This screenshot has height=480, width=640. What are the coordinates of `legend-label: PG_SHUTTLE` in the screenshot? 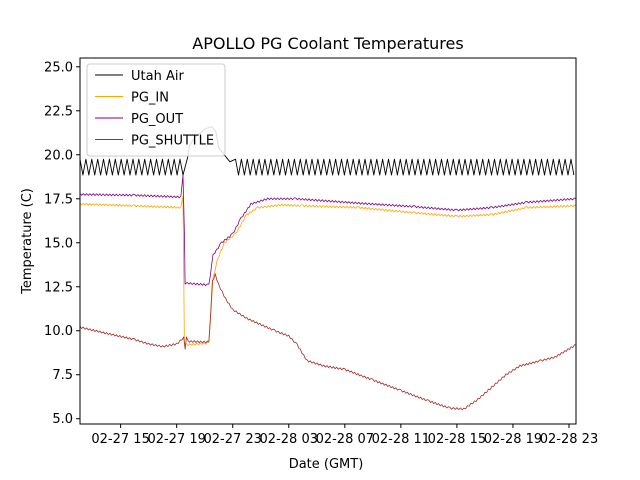 It's located at (172, 141).